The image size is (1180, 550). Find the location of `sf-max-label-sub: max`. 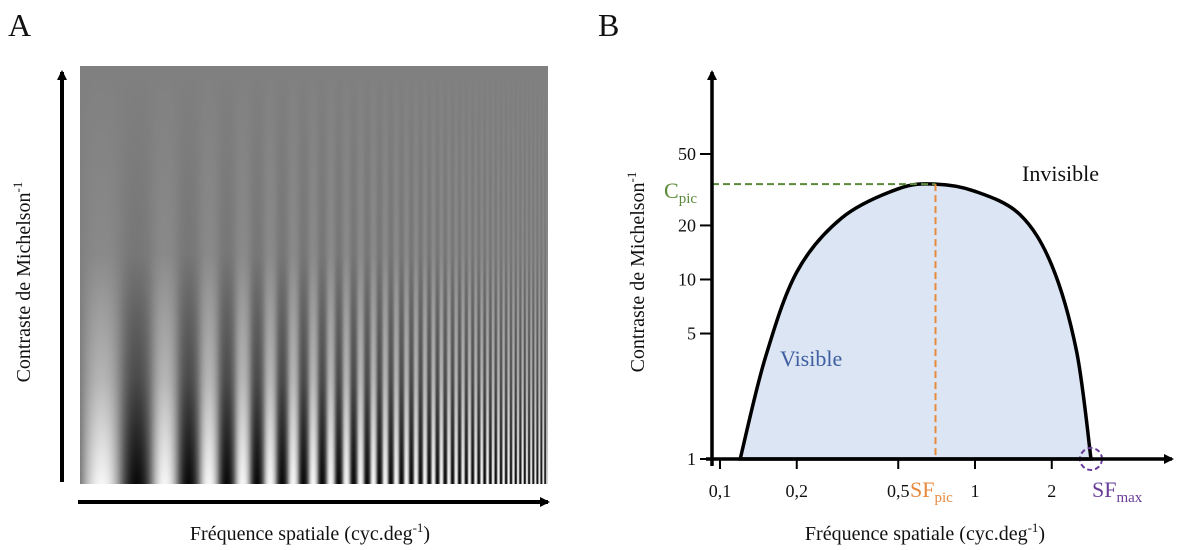

sf-max-label-sub: max is located at coordinates (1129, 498).